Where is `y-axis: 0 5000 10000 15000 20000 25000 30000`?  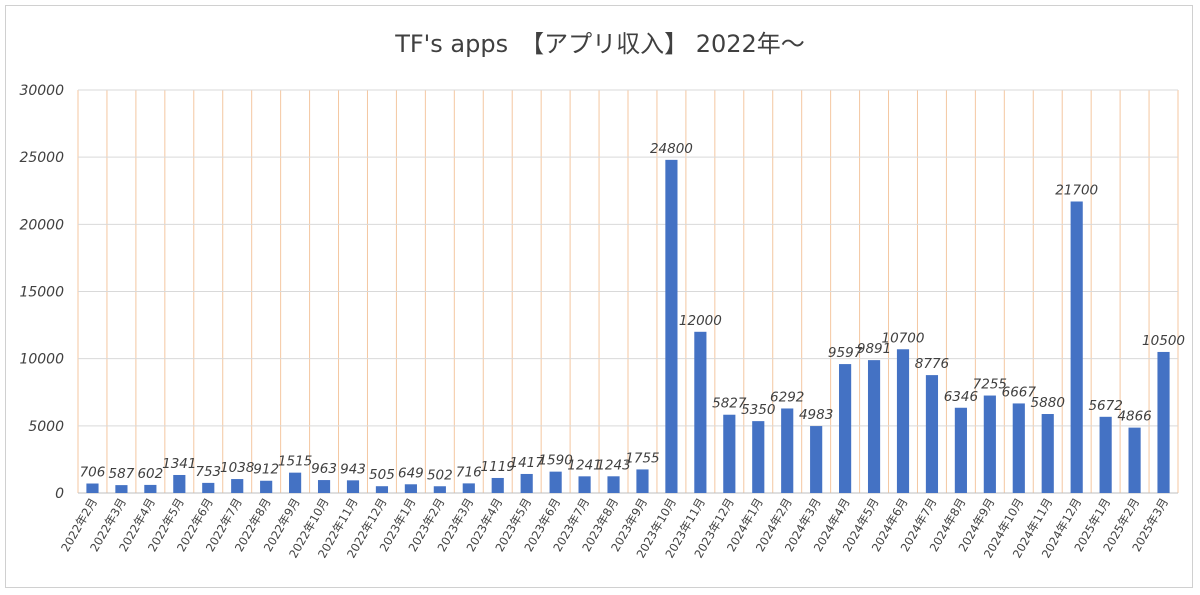
y-axis: 0 5000 10000 15000 20000 25000 30000 is located at coordinates (41, 292).